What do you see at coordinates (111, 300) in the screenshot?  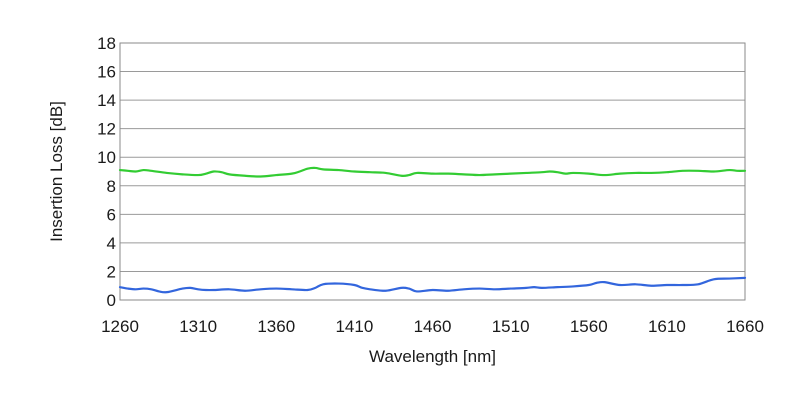 I see `y-tick-label: 0` at bounding box center [111, 300].